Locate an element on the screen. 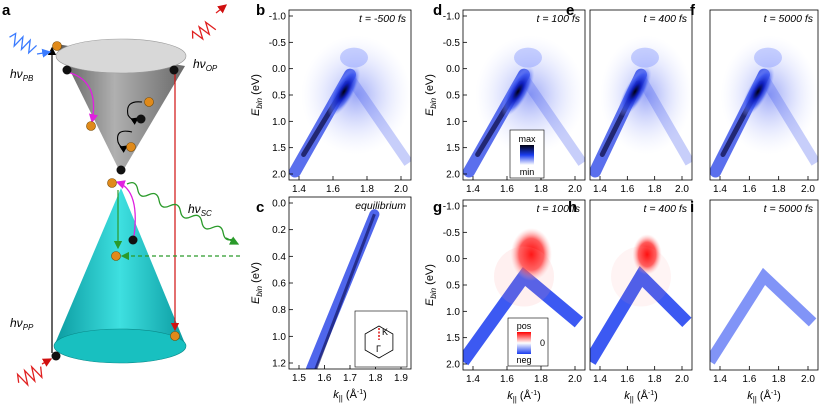  y-tick-label: 0.6 is located at coordinates (279, 284).